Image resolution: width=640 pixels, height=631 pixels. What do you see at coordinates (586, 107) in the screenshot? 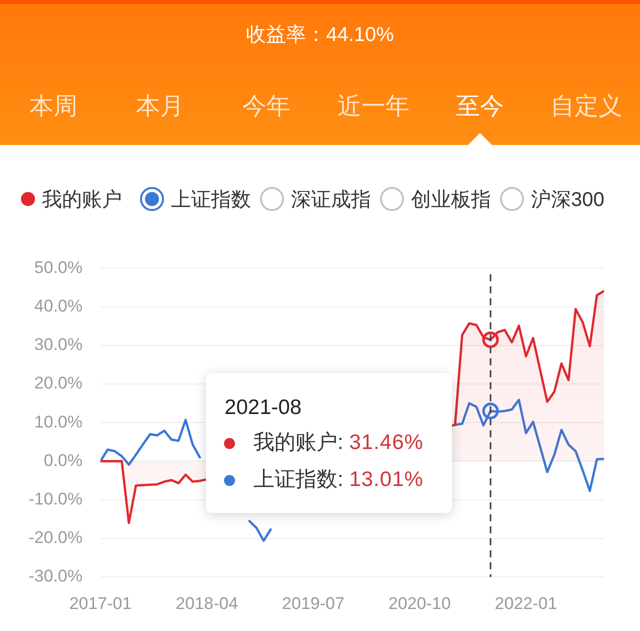
I see `text: 自定义` at bounding box center [586, 107].